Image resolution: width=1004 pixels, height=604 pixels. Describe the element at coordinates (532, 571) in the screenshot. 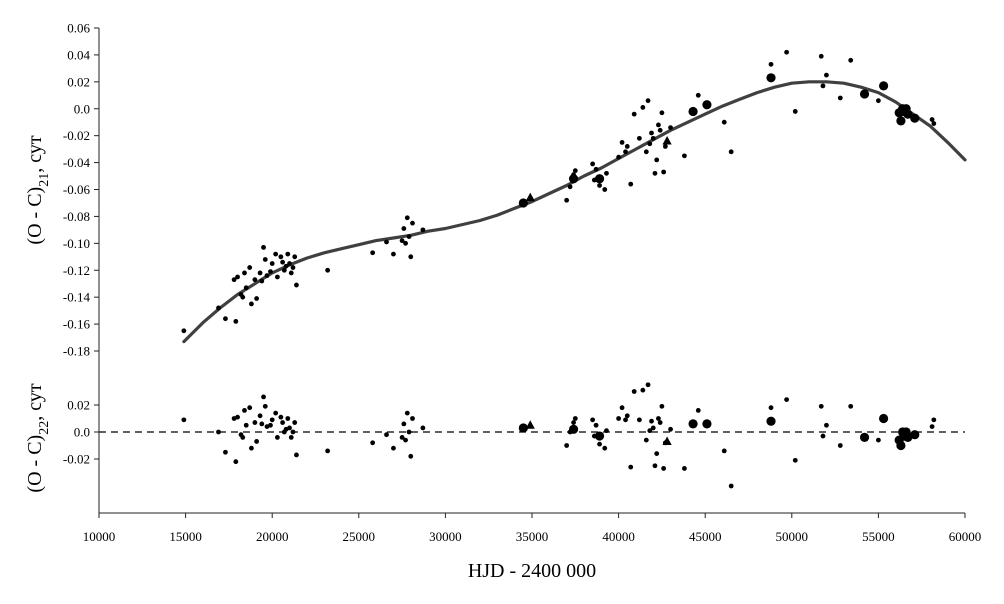

I see `x-axis-label: HJD - 2400 000` at that location.